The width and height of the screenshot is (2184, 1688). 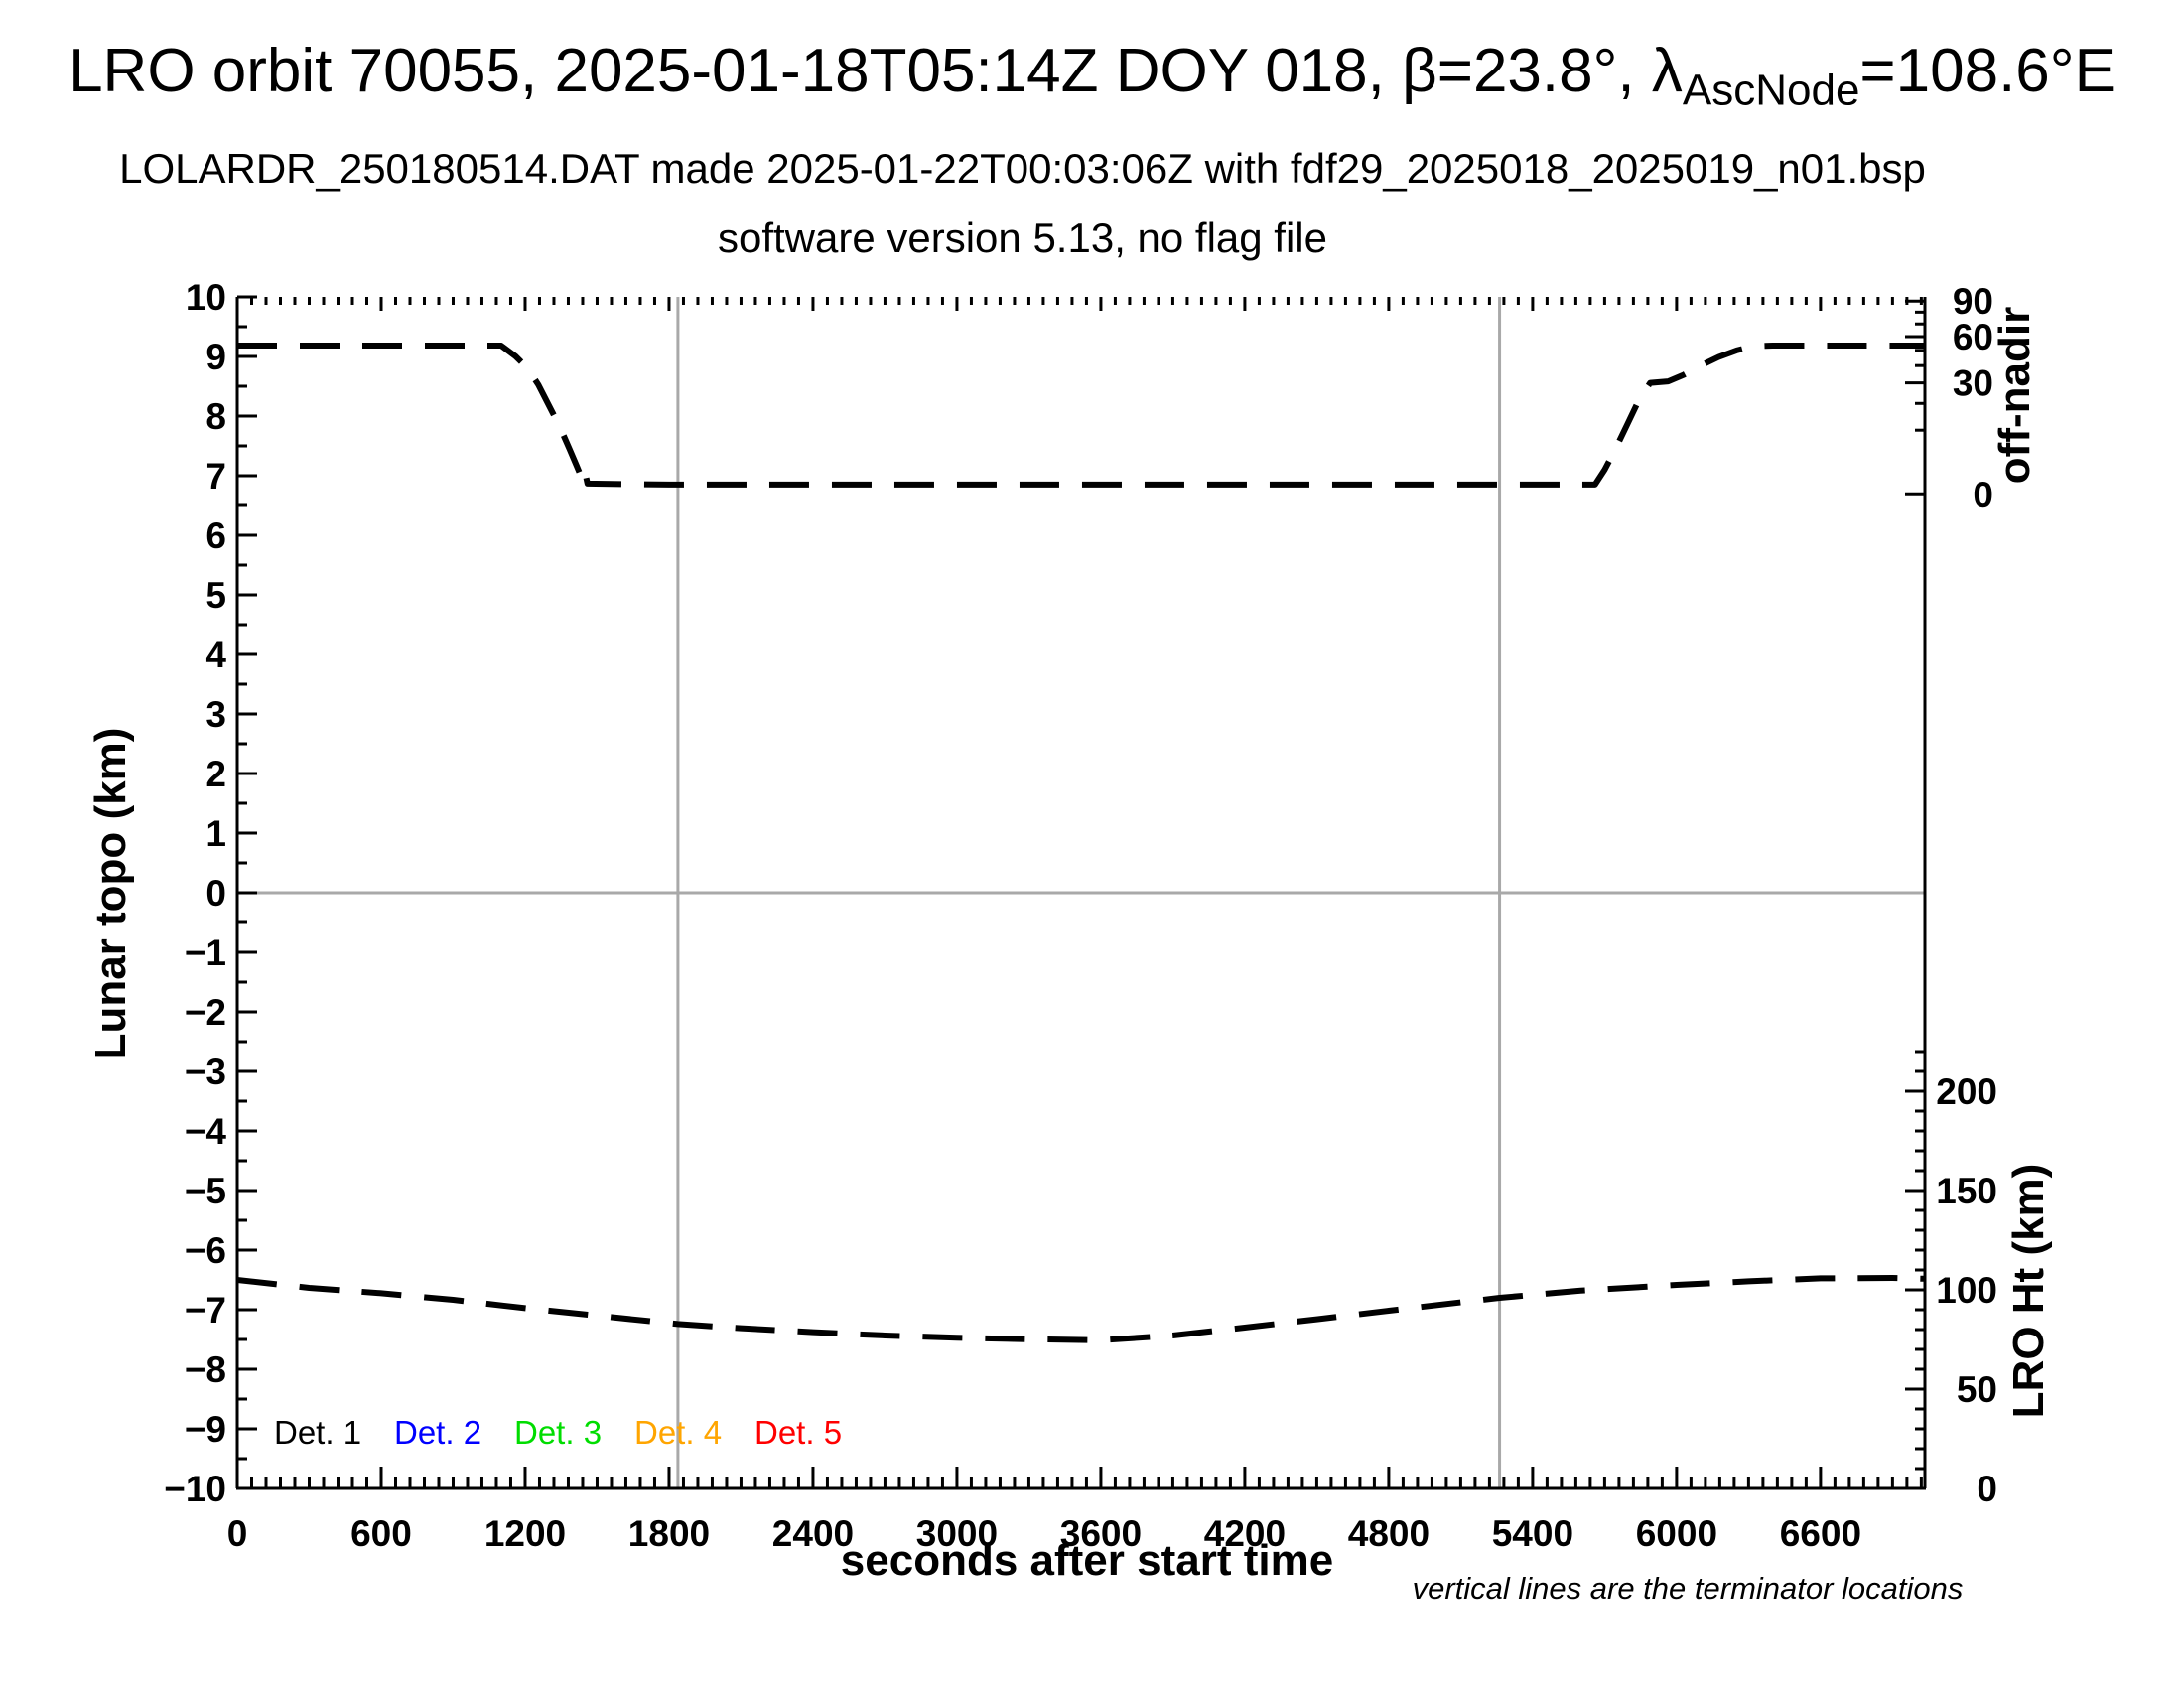 What do you see at coordinates (1973, 337) in the screenshot?
I see `off-nadir-tick-label: 60` at bounding box center [1973, 337].